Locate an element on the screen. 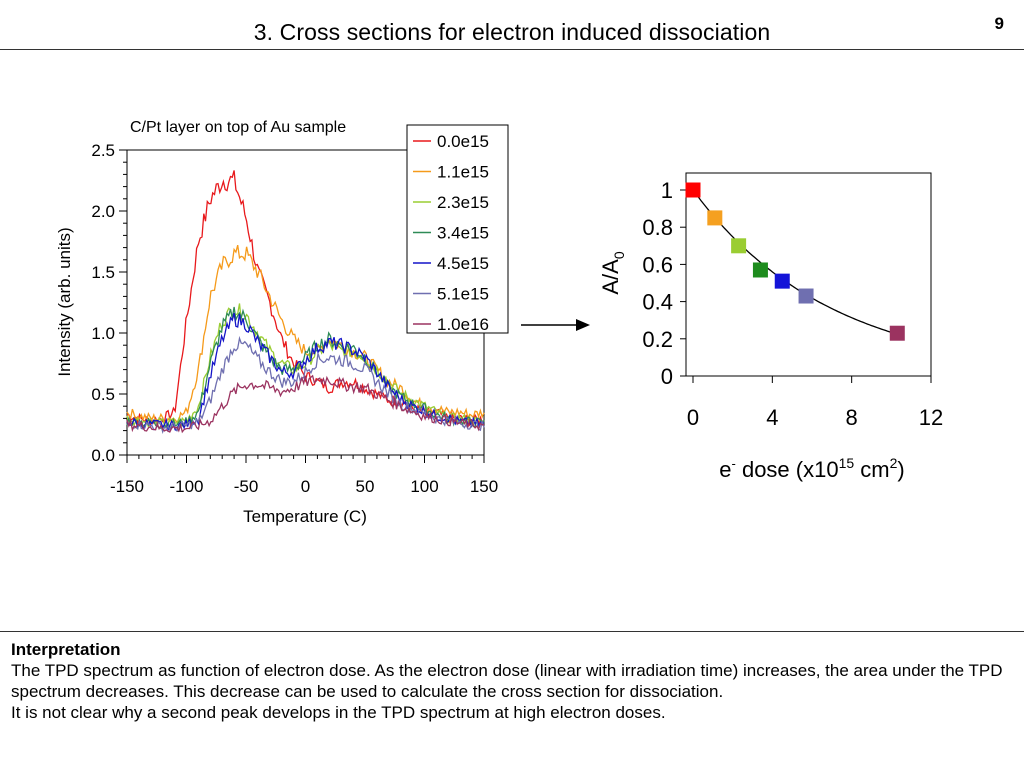  decay-fit-curve is located at coordinates (795, 262).